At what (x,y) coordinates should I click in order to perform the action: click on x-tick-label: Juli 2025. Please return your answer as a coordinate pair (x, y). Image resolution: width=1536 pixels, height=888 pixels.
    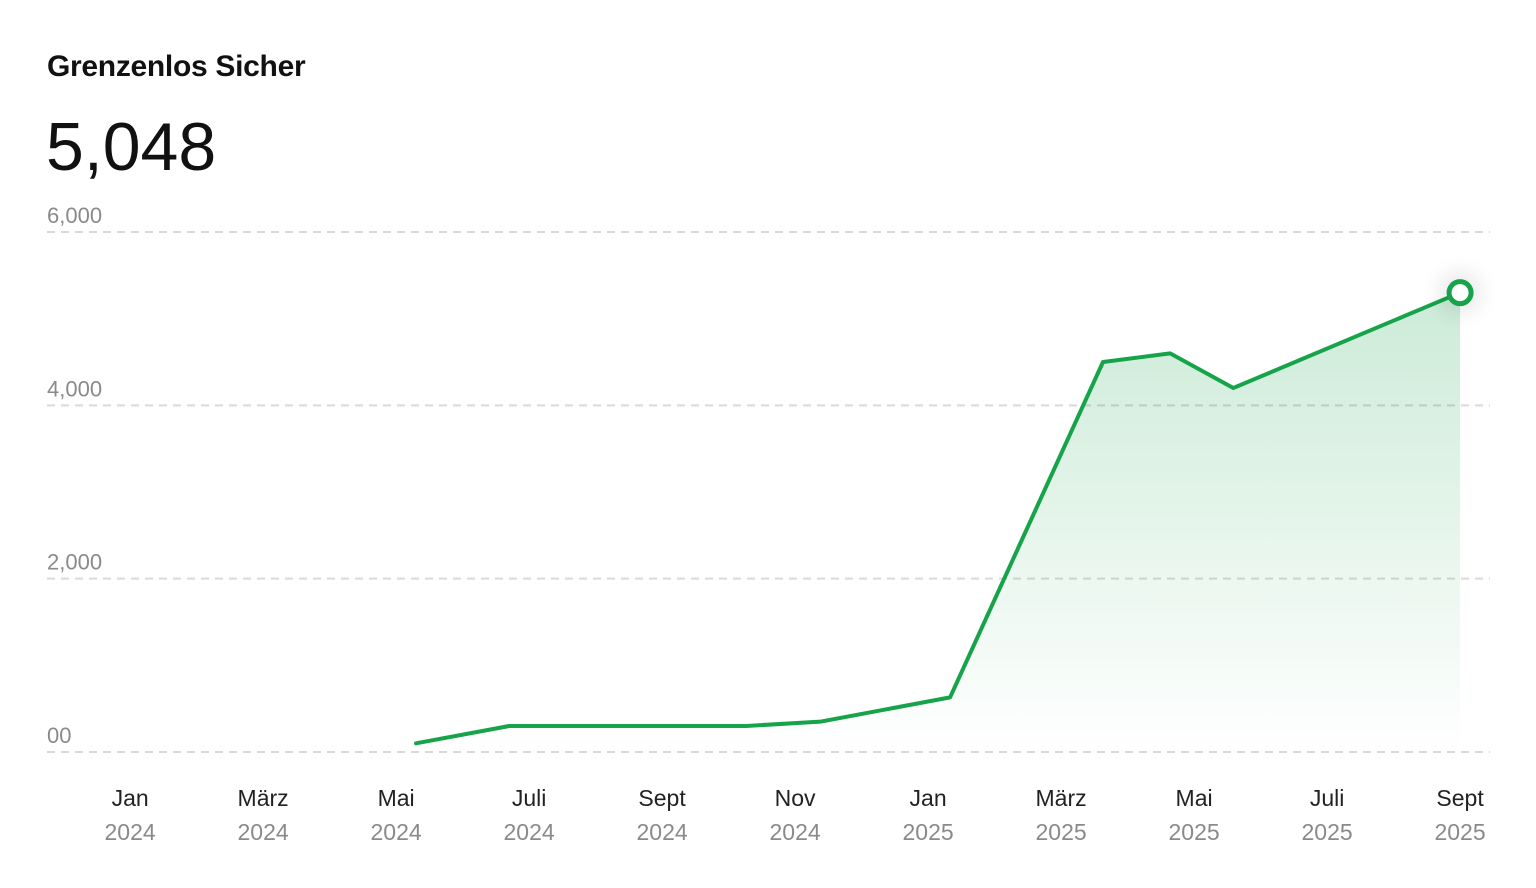
    Looking at the image, I should click on (1327, 815).